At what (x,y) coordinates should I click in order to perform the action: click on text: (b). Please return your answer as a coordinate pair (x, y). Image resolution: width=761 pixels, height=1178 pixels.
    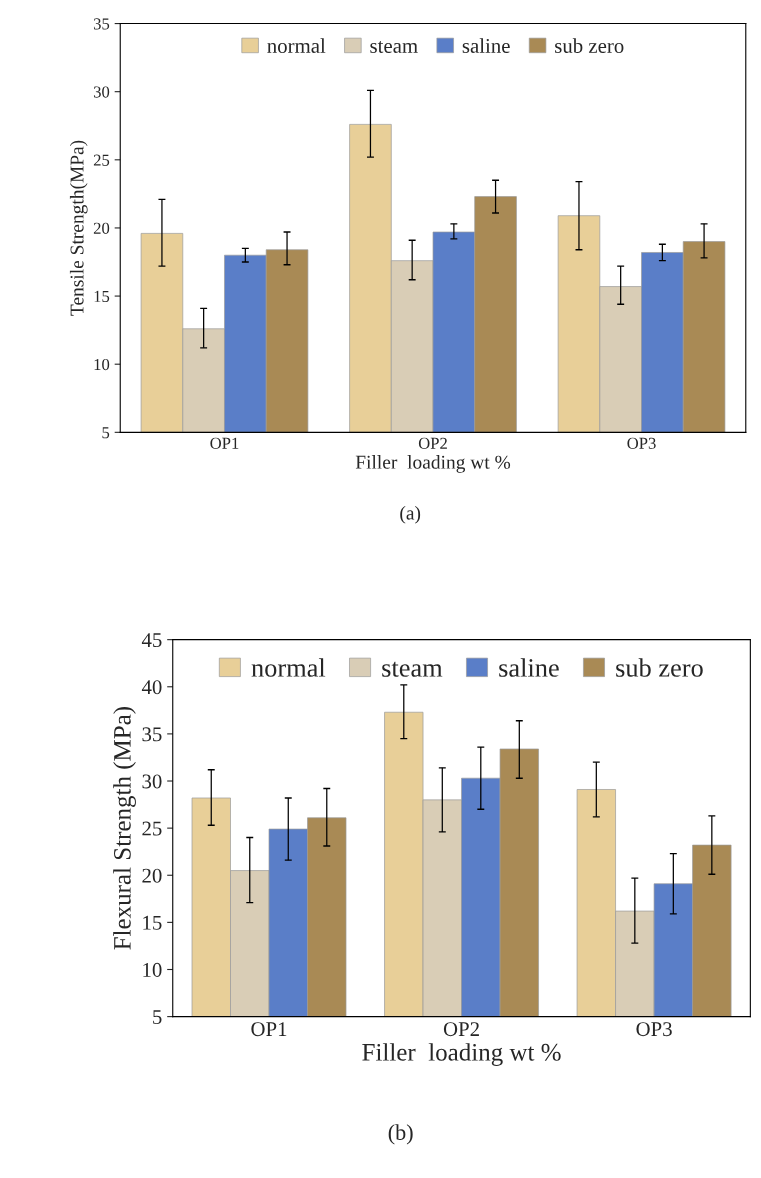
    Looking at the image, I should click on (400, 1134).